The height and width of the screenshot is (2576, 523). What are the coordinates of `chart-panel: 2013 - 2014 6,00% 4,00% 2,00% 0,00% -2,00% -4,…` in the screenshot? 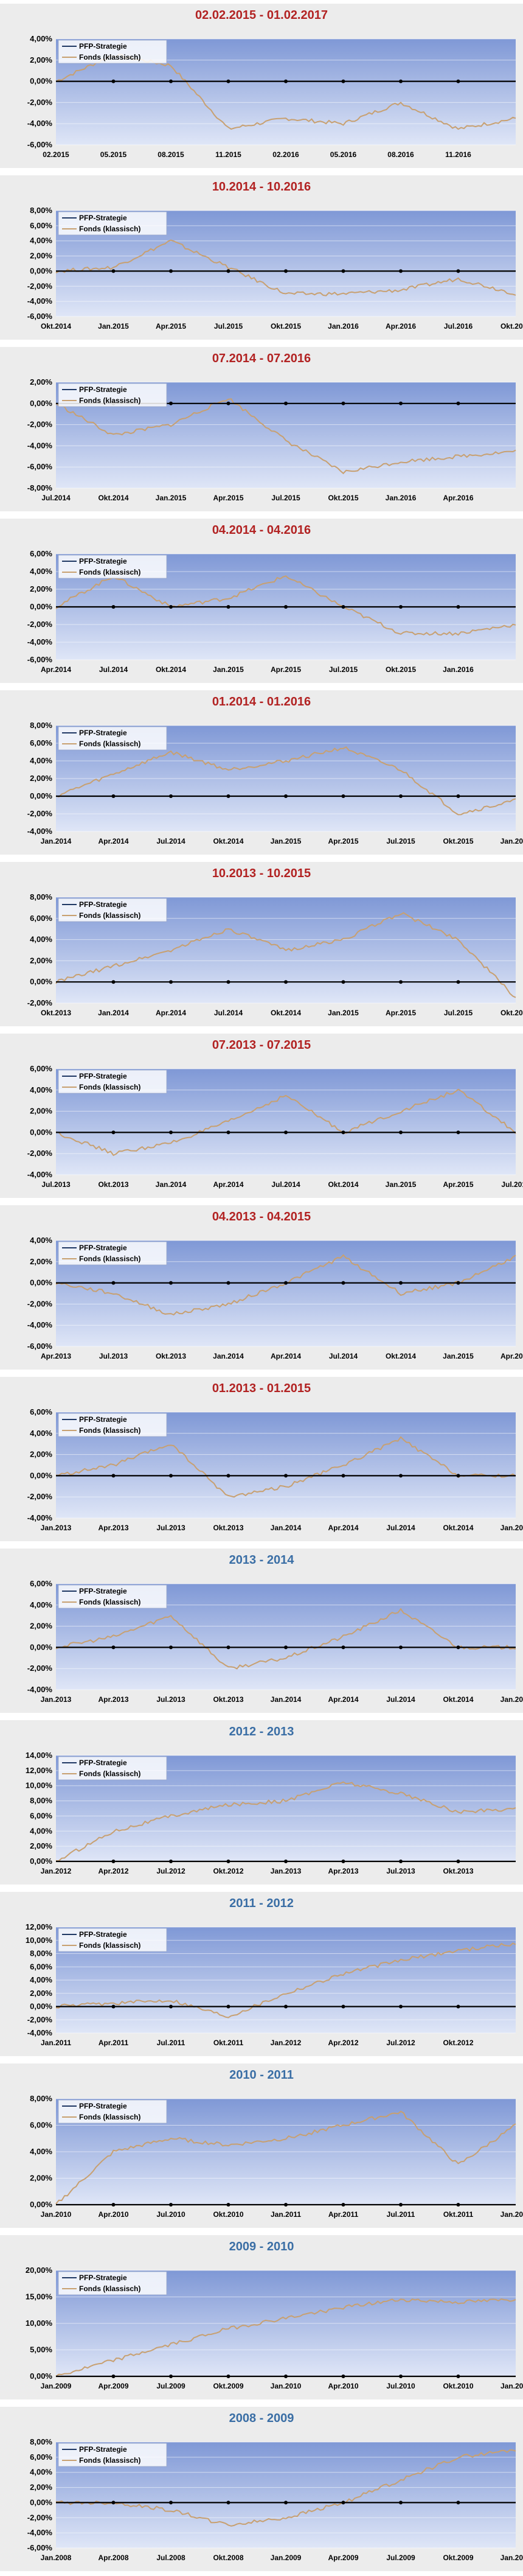 It's located at (261, 1631).